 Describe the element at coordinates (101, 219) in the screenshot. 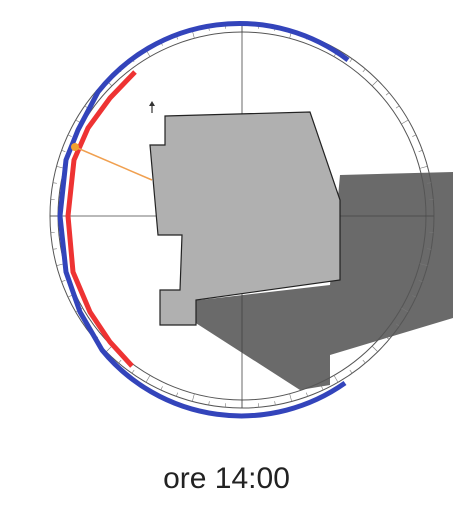

I see `sun-path-red` at that location.